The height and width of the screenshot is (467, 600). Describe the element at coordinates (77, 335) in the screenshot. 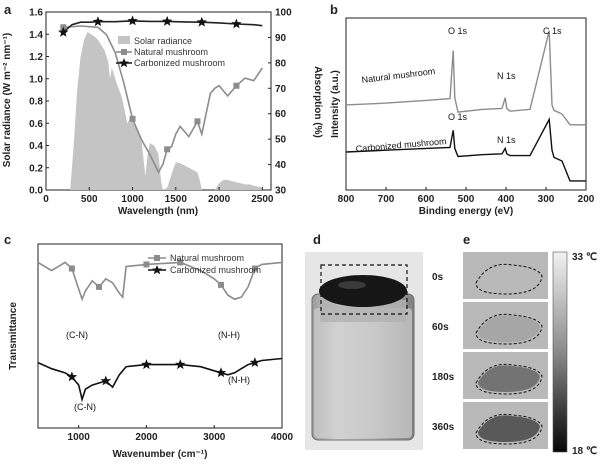

I see `ftir-cn-label-natural: (C-N)` at that location.